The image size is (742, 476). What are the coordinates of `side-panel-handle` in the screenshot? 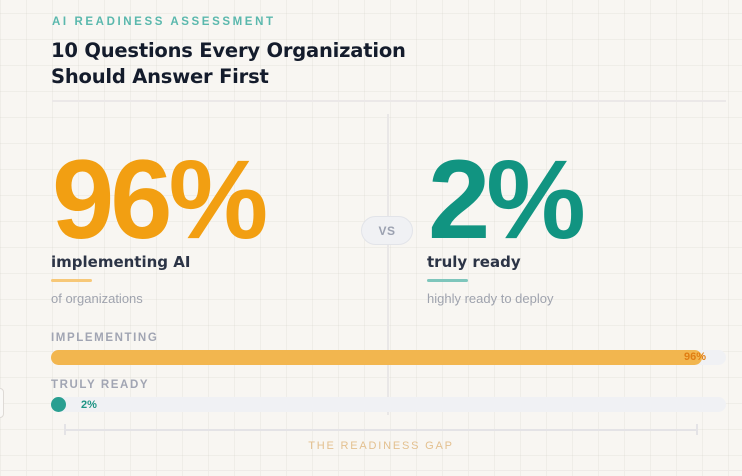 It's located at (2, 403).